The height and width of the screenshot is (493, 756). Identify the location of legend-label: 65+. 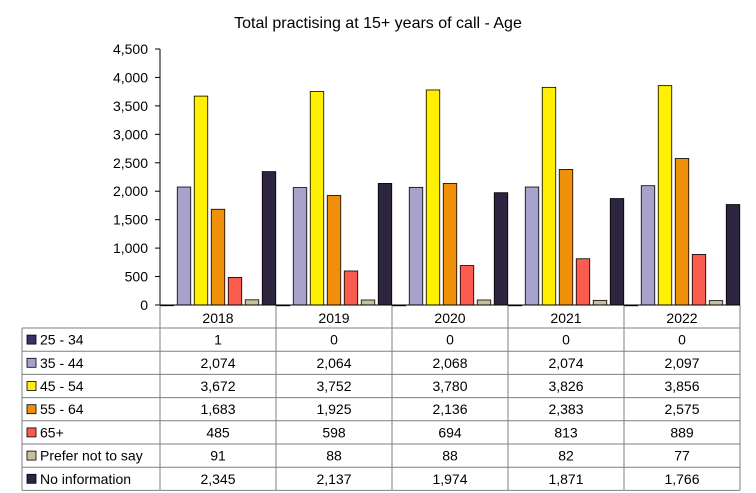
(52, 432).